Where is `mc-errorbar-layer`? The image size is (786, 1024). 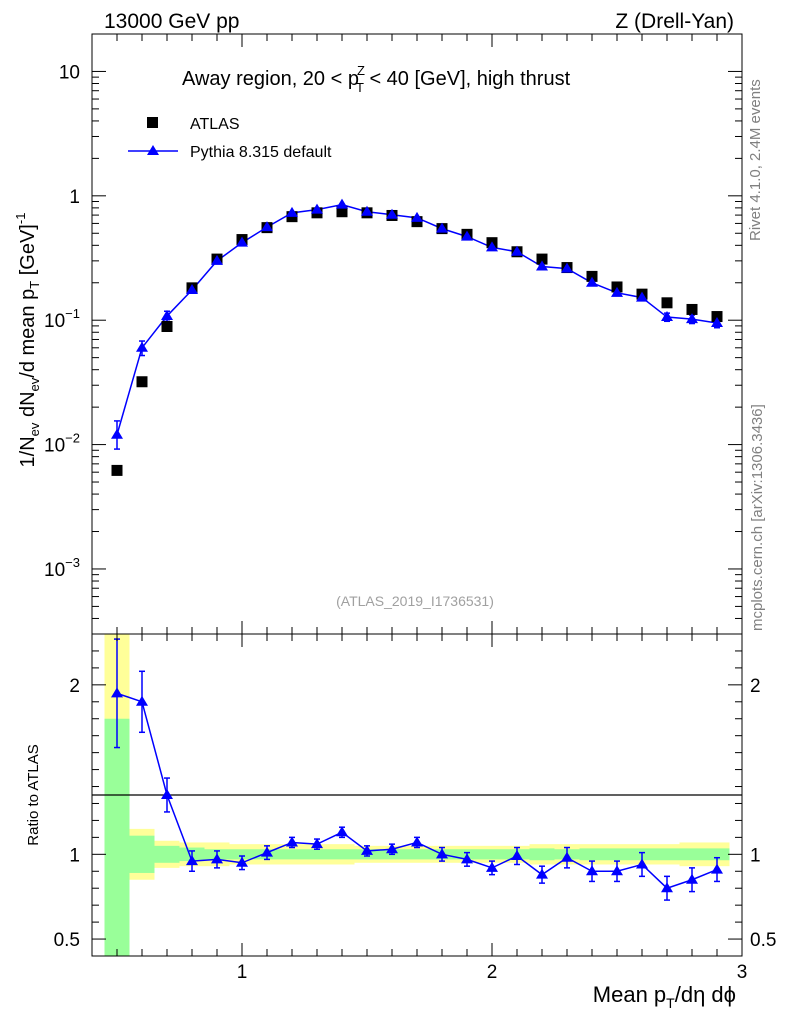 mc-errorbar-layer is located at coordinates (417, 368).